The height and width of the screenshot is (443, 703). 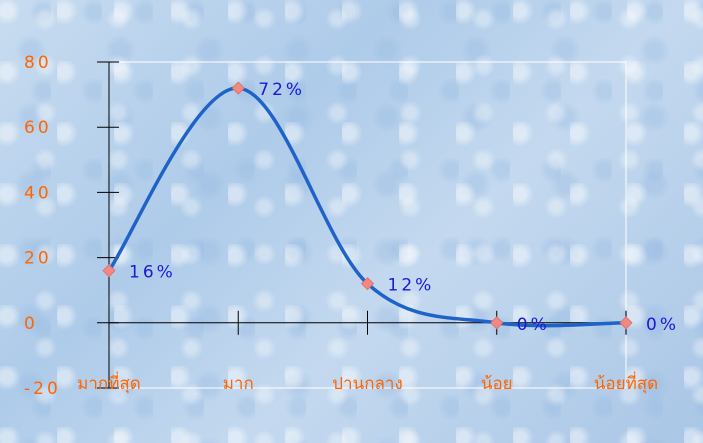 What do you see at coordinates (281, 90) in the screenshot?
I see `data-label: 72%` at bounding box center [281, 90].